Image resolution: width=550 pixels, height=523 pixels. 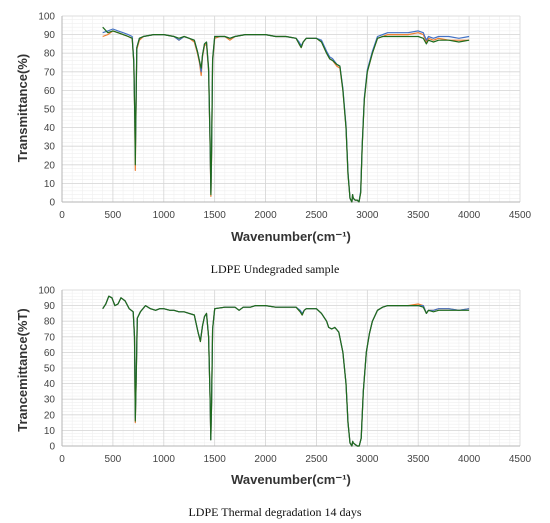 What do you see at coordinates (22, 370) in the screenshot?
I see `y-axis-label: Trancemittance(%T)` at bounding box center [22, 370].